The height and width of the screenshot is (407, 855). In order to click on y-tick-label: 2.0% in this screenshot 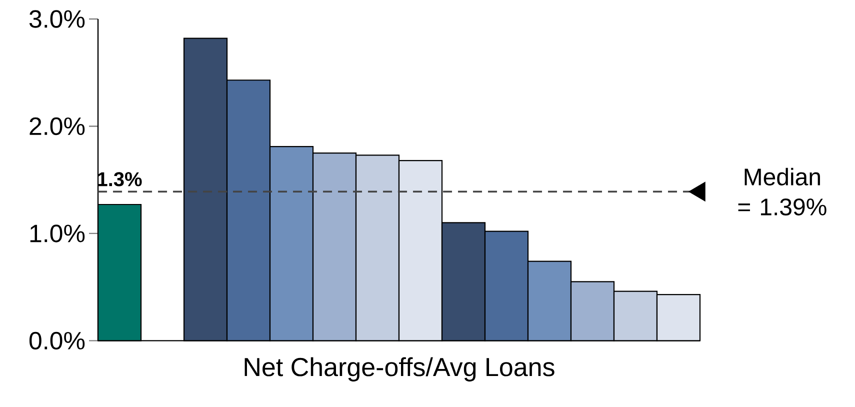, I will do `click(57, 126)`.